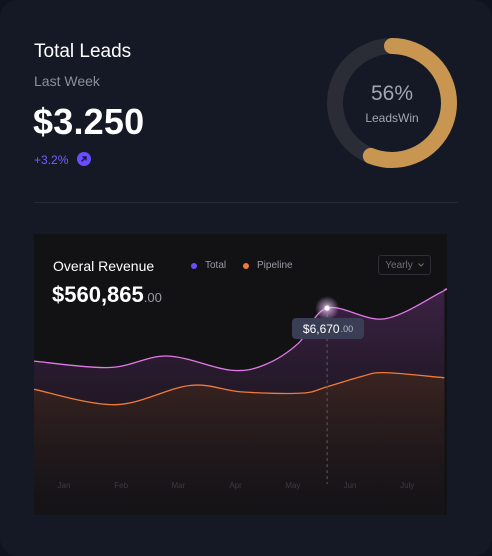 The width and height of the screenshot is (492, 556). What do you see at coordinates (420, 265) in the screenshot?
I see `chevron-down-icon` at bounding box center [420, 265].